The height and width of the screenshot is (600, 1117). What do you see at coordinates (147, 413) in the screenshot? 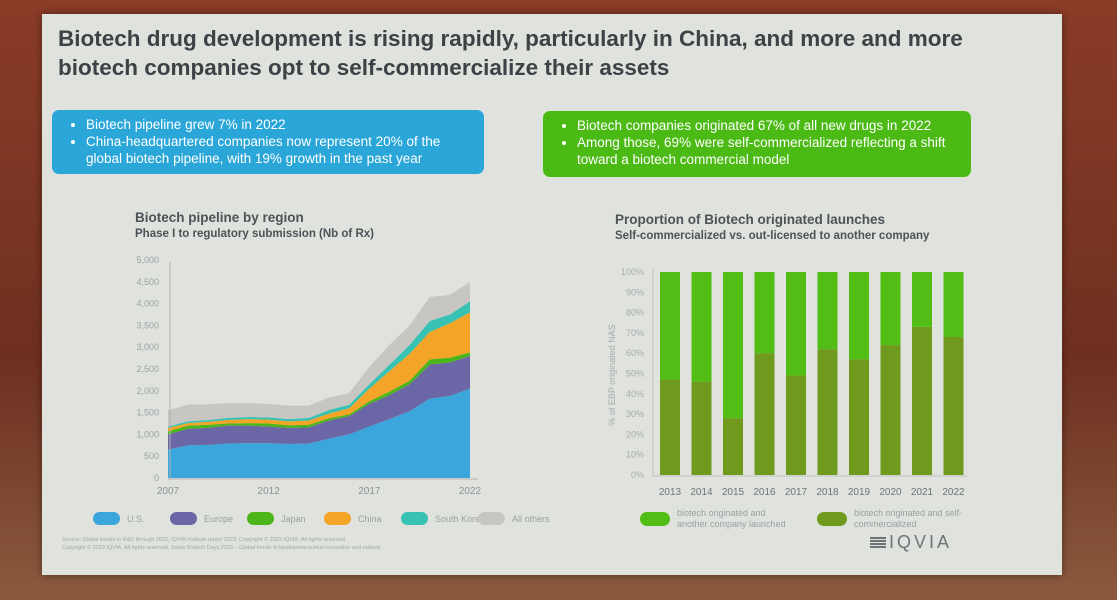
I see `y-tick-label: 1,500` at bounding box center [147, 413].